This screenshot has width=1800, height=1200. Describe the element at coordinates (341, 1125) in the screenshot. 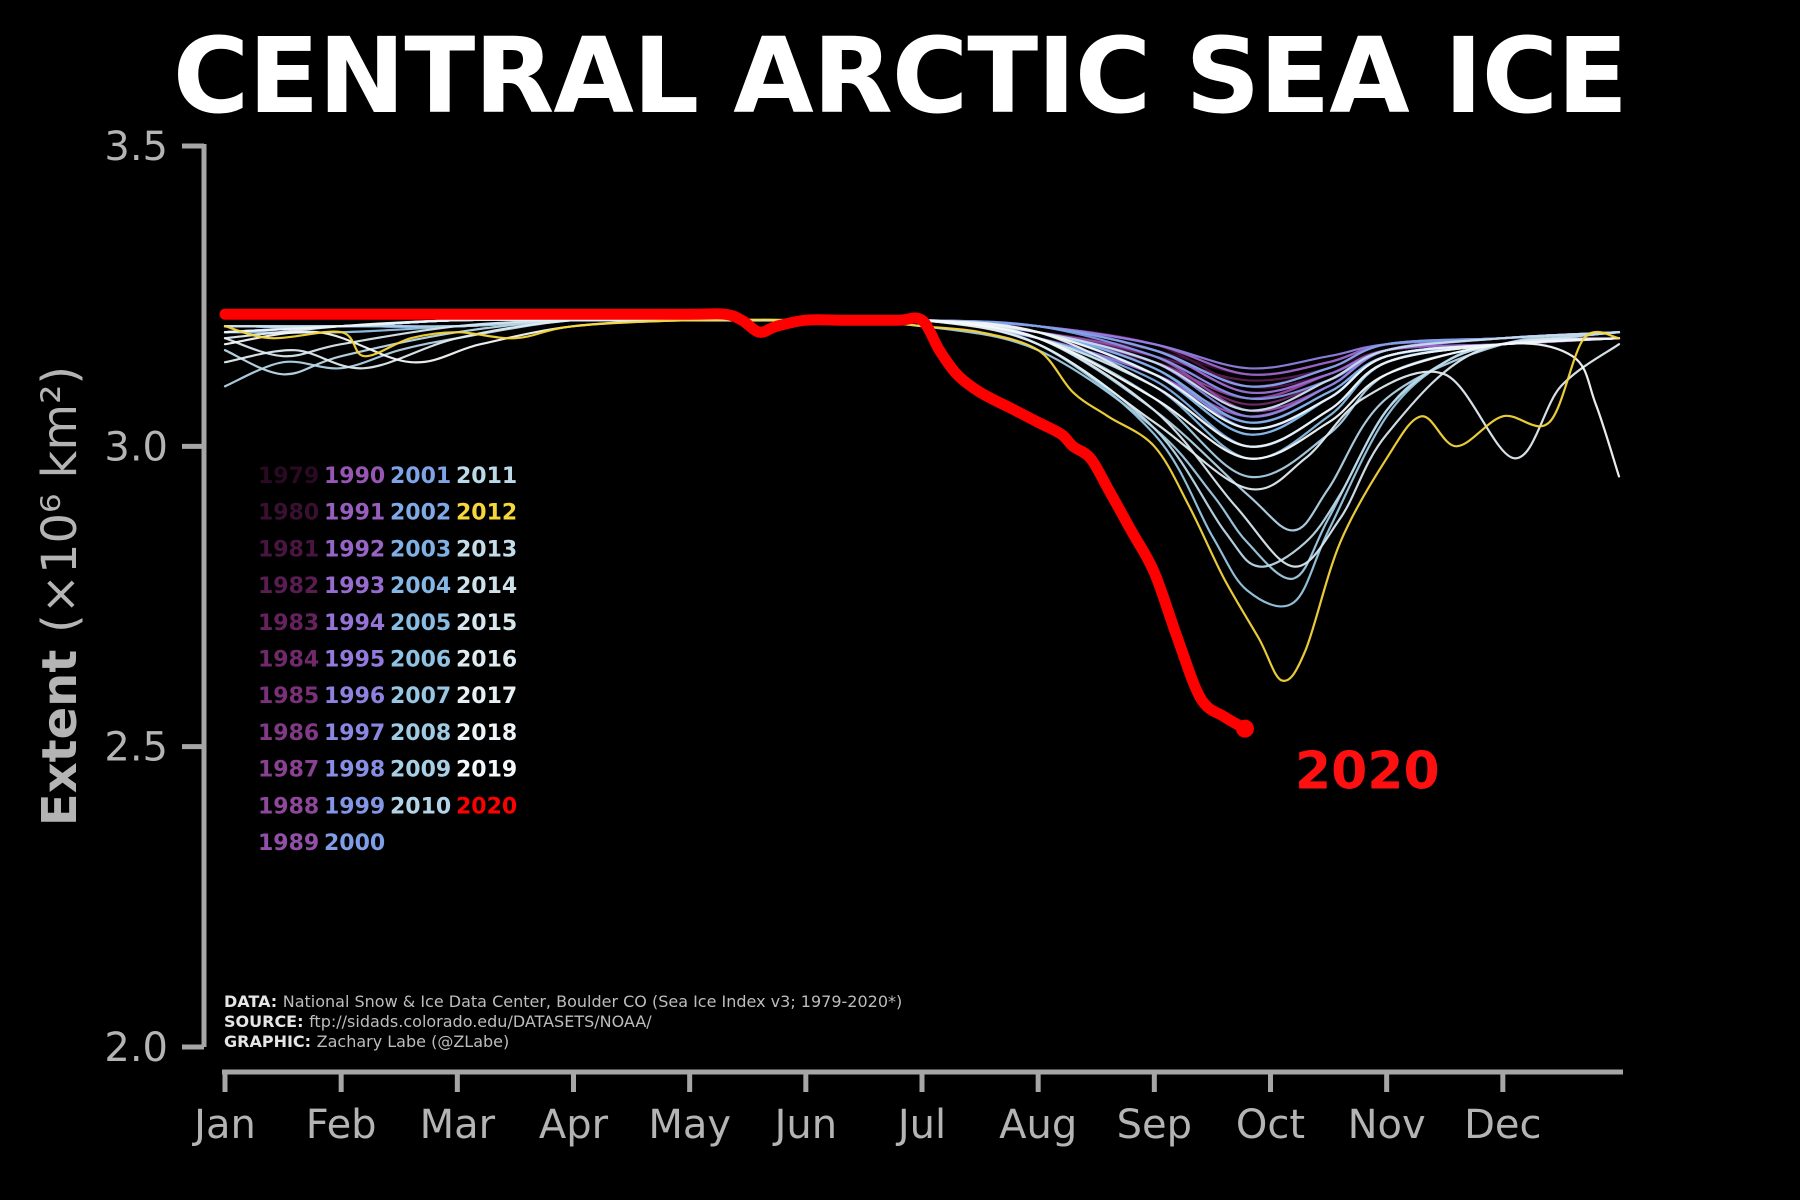

I see `x-tick-label: Feb` at that location.